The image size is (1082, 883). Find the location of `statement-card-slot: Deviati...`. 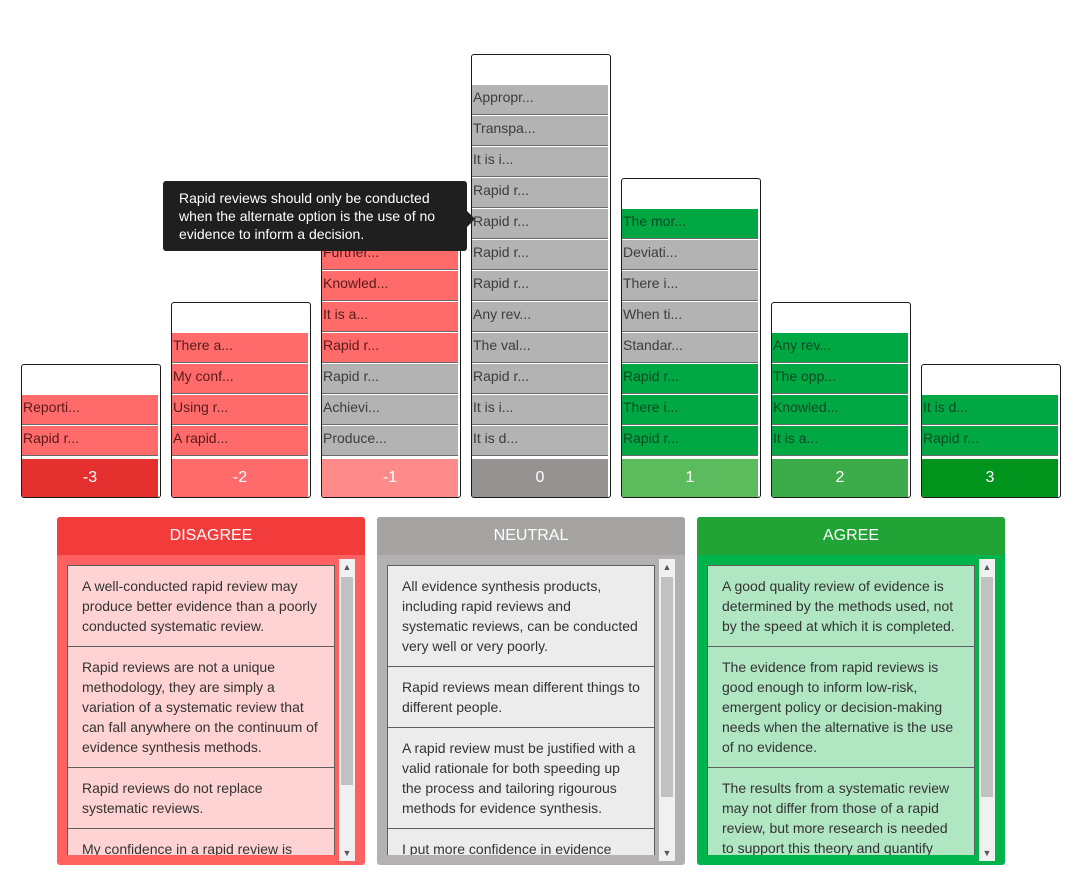

statement-card-slot: Deviati... is located at coordinates (690, 255).